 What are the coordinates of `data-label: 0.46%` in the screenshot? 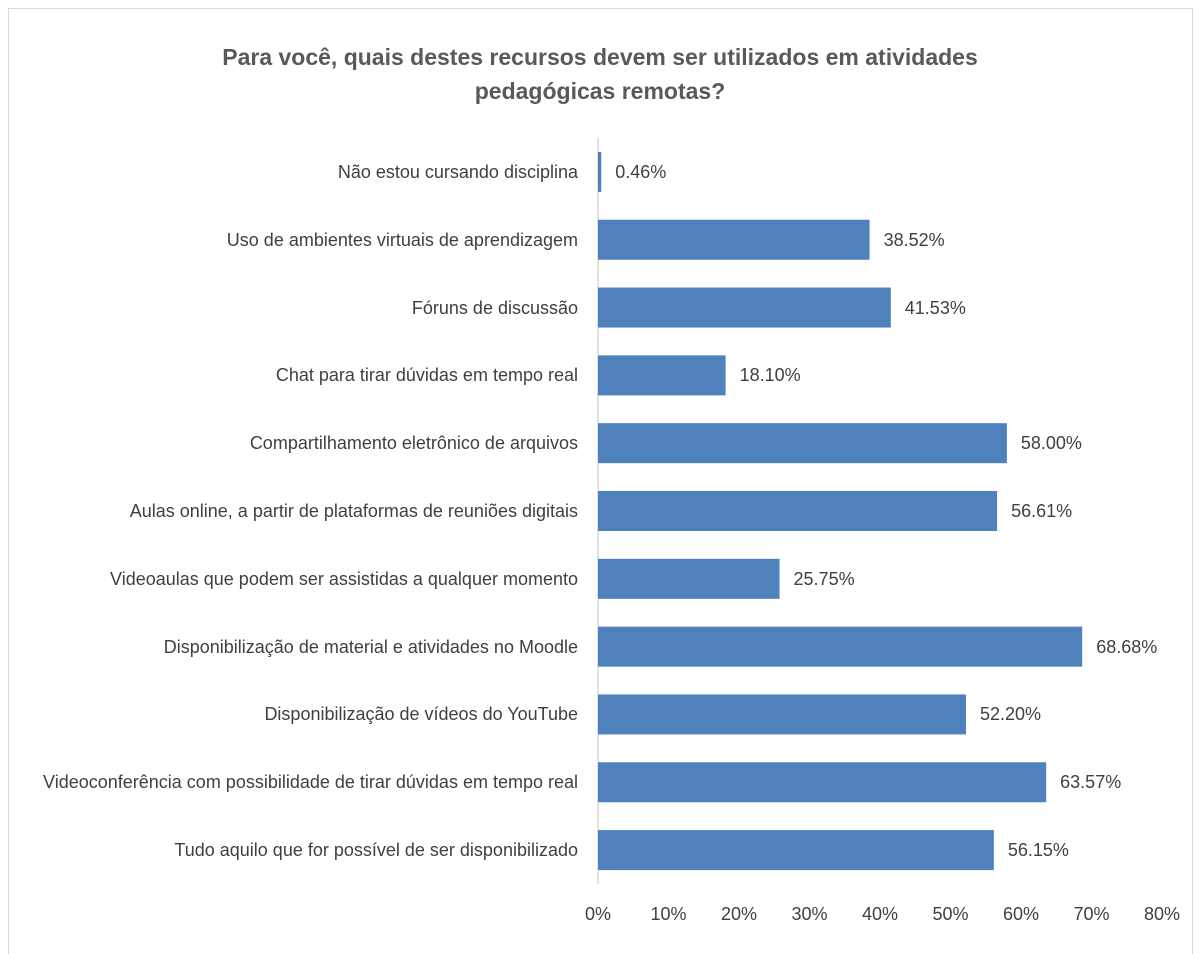 It's located at (641, 171).